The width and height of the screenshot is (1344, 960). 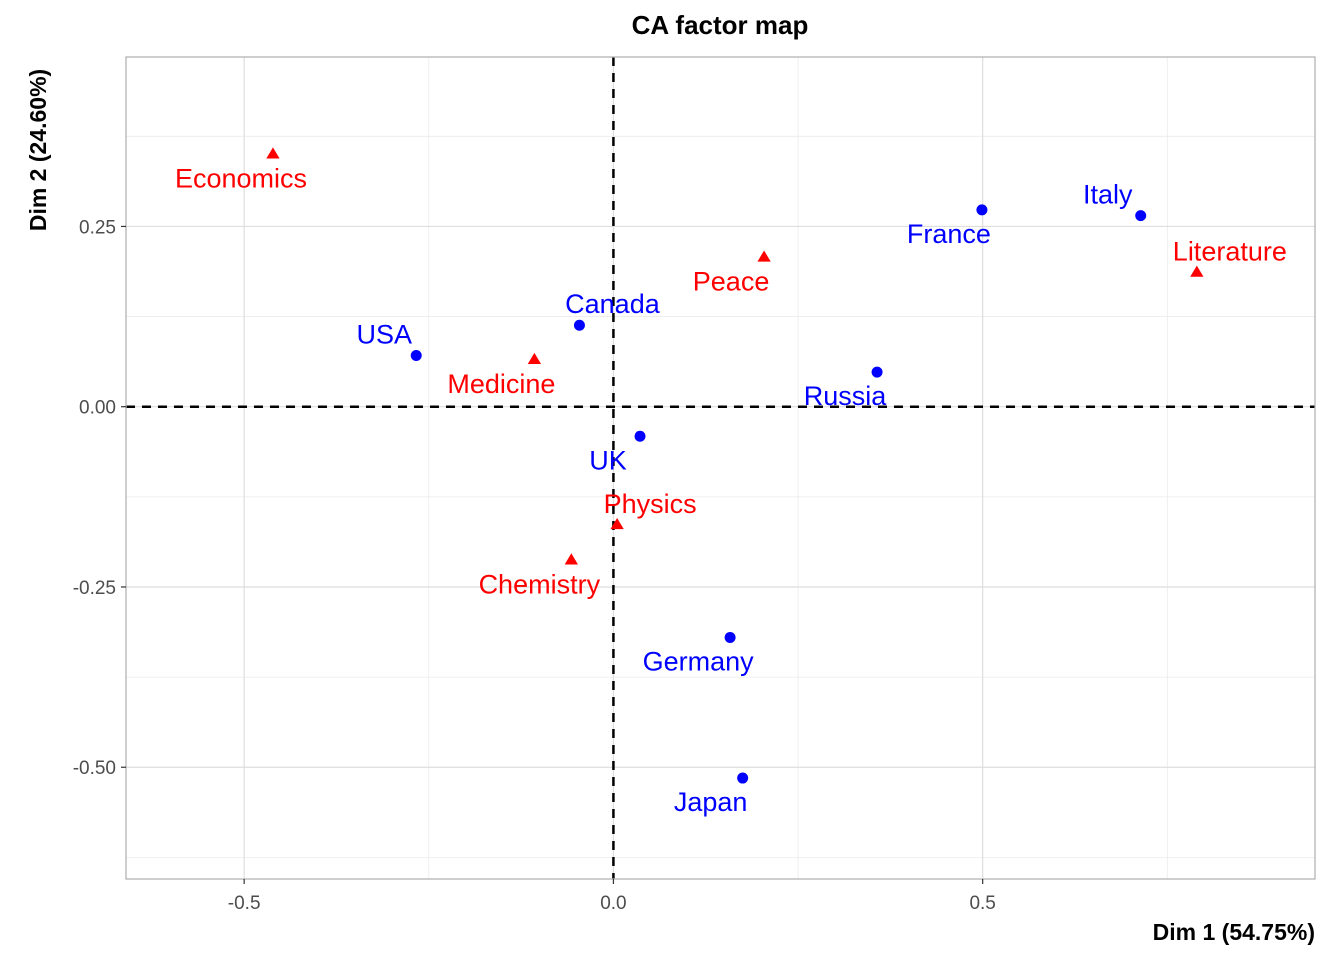 I want to click on label-france: France, so click(x=949, y=234).